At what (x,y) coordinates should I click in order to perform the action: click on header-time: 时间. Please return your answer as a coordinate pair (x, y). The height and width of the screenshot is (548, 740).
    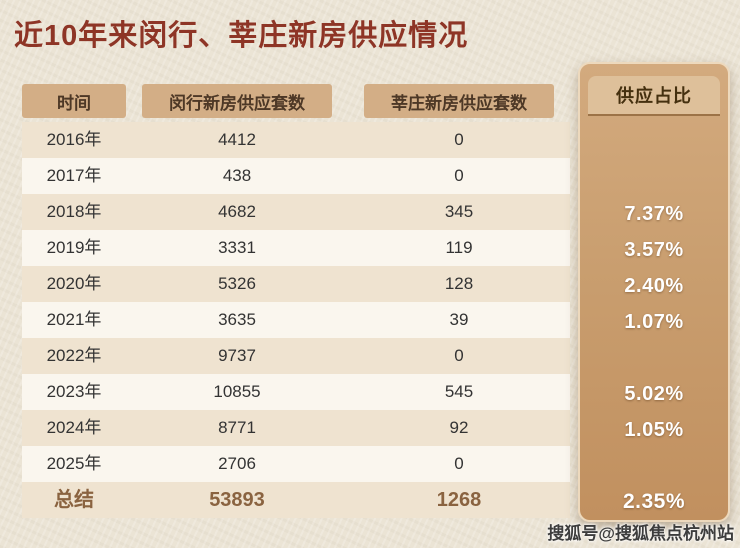
    Looking at the image, I should click on (74, 101).